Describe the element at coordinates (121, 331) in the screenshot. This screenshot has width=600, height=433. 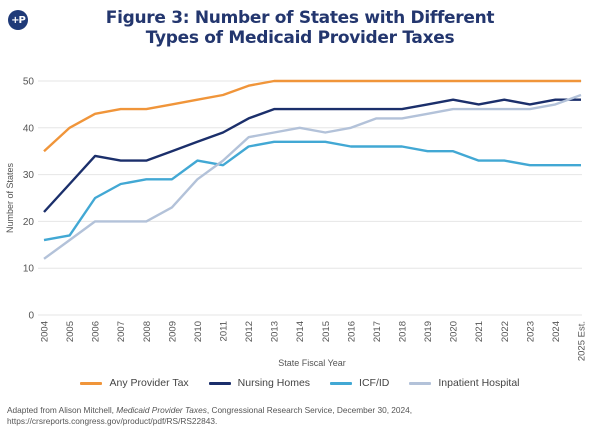
I see `x-tick-label: 2007` at that location.